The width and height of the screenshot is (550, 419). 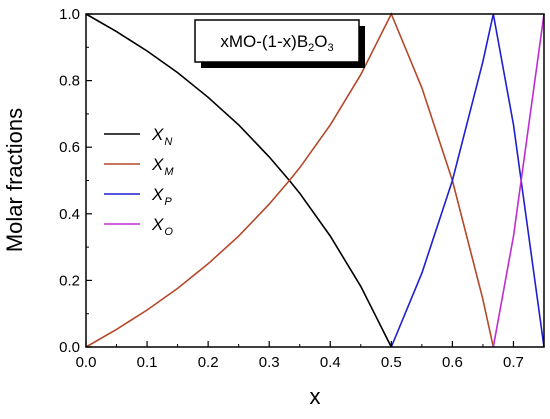 I want to click on legend-label-p: XP, so click(x=161, y=196).